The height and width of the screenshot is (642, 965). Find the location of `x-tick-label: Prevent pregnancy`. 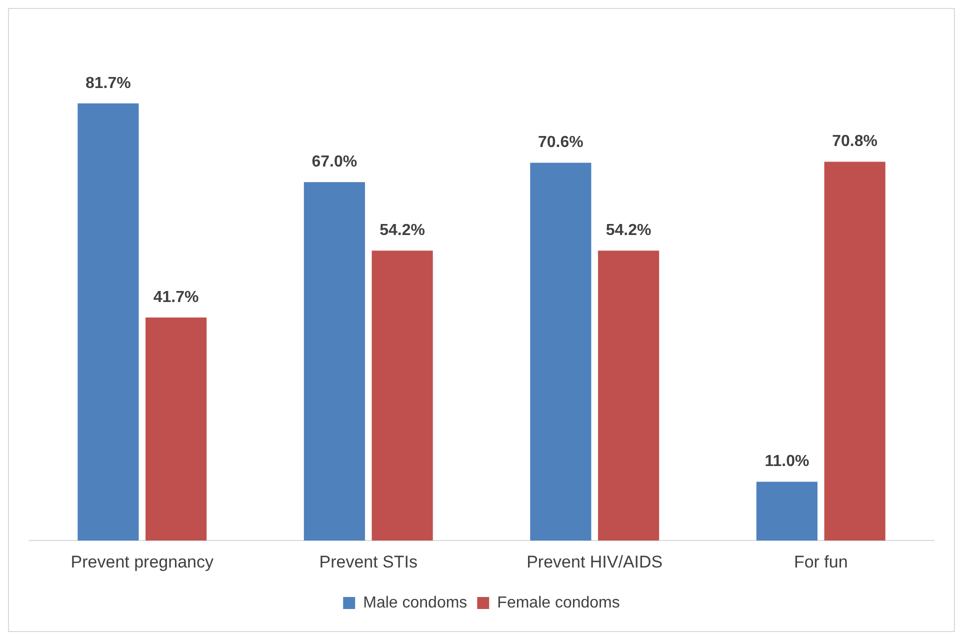

x-tick-label: Prevent pregnancy is located at coordinates (142, 562).